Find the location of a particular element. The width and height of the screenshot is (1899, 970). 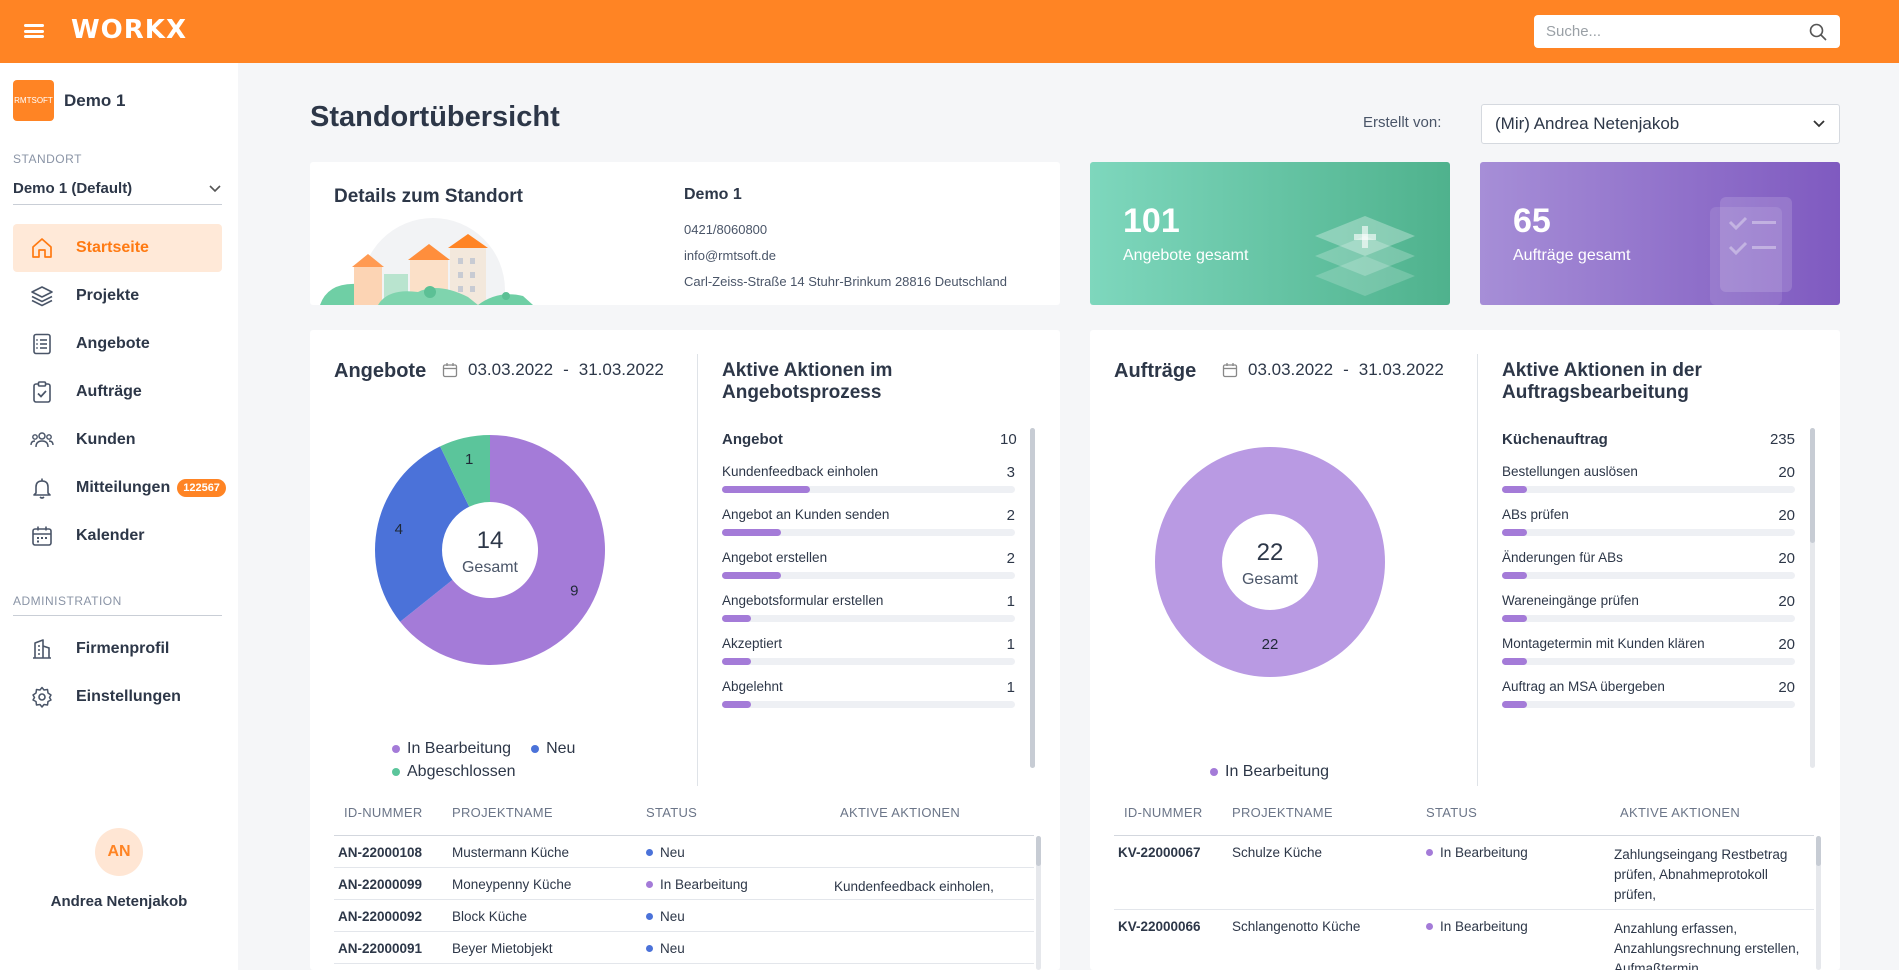

pie-slice-abgeschlossen is located at coordinates (465, 471).